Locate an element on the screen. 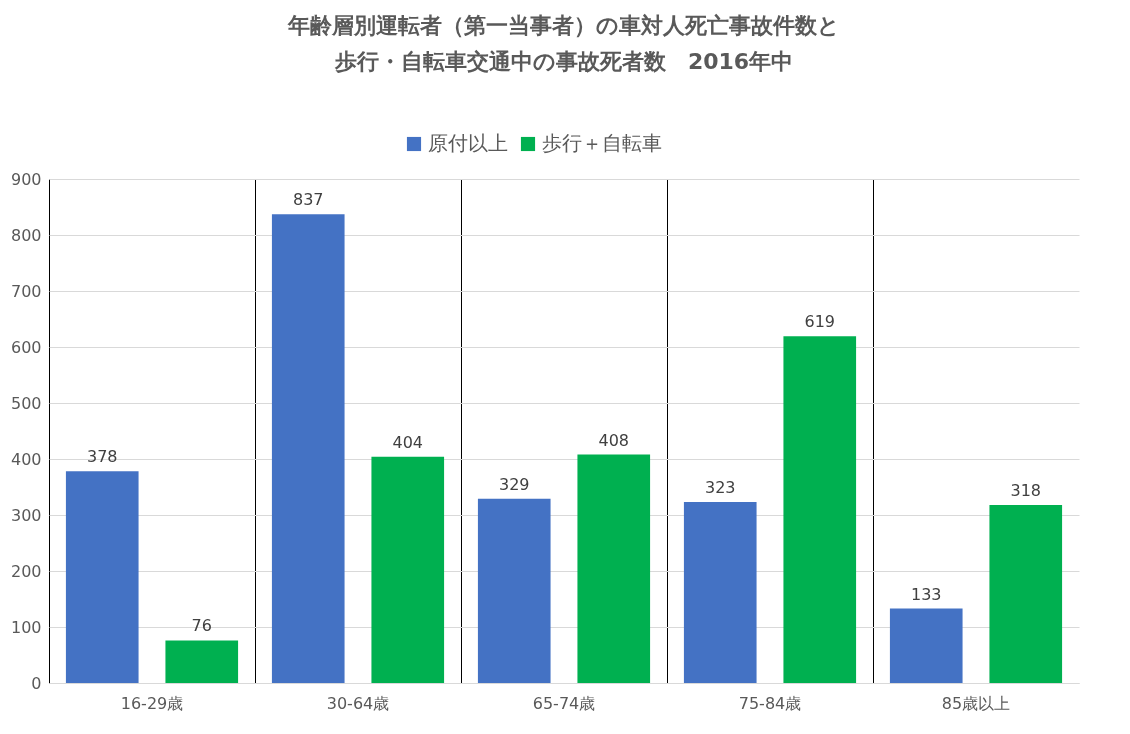 This screenshot has width=1130, height=734. data-label: 329 is located at coordinates (514, 484).